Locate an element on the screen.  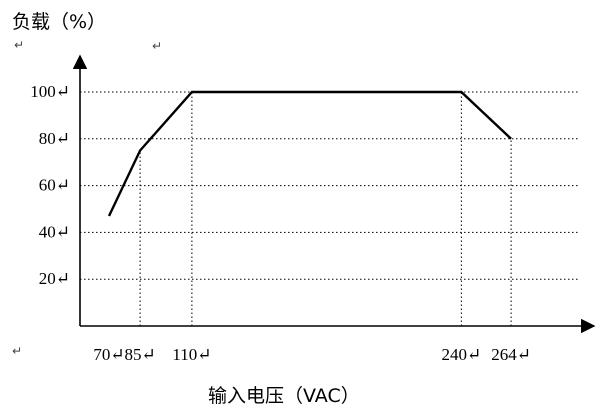
y-axis-title: 负载（%） is located at coordinates (59, 22).